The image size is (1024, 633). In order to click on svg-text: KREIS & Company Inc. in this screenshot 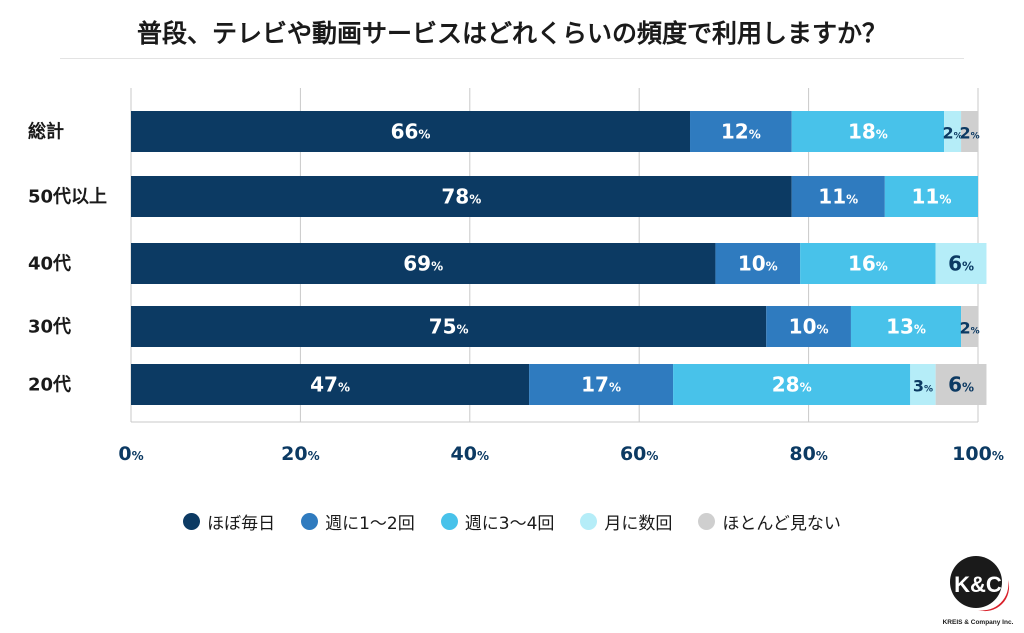, I will do `click(978, 622)`.